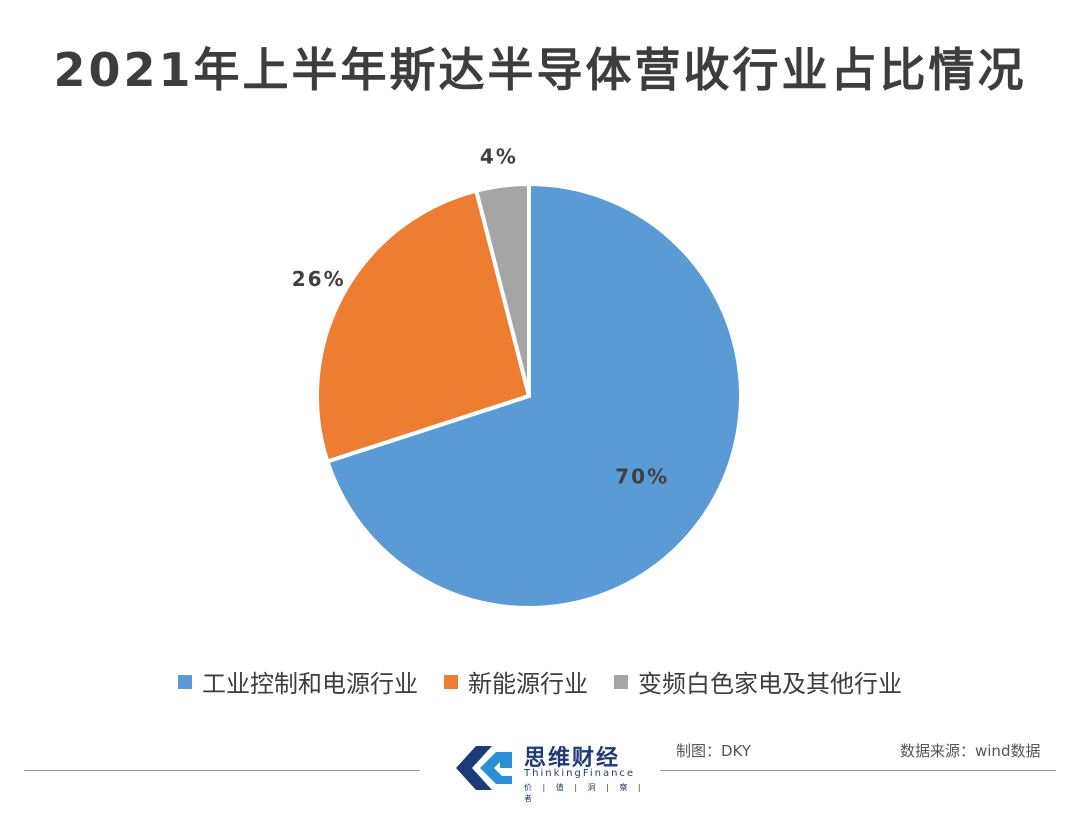 The image size is (1080, 820). I want to click on logo-name: 思维财经, so click(572, 758).